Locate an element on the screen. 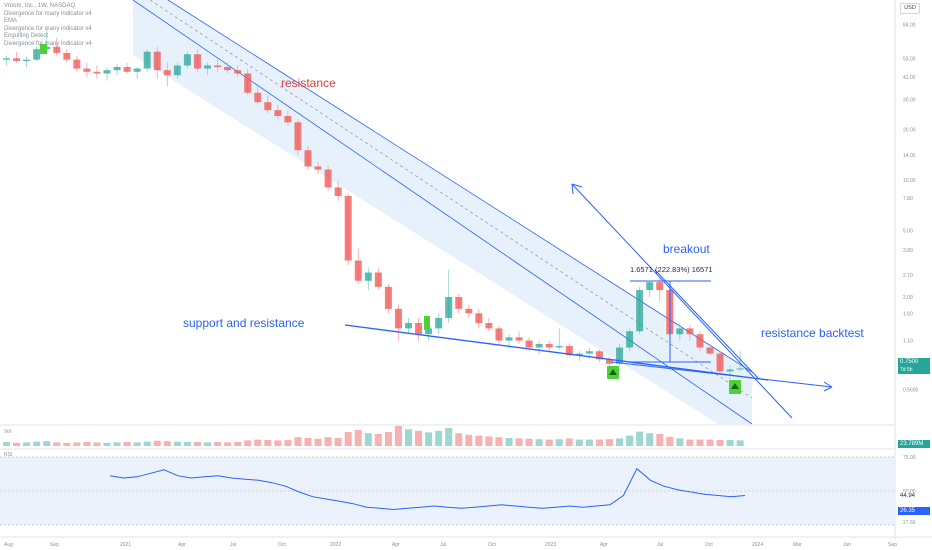 This screenshot has height=550, width=932. indicator-line: Engulfing Detect is located at coordinates (26, 36).